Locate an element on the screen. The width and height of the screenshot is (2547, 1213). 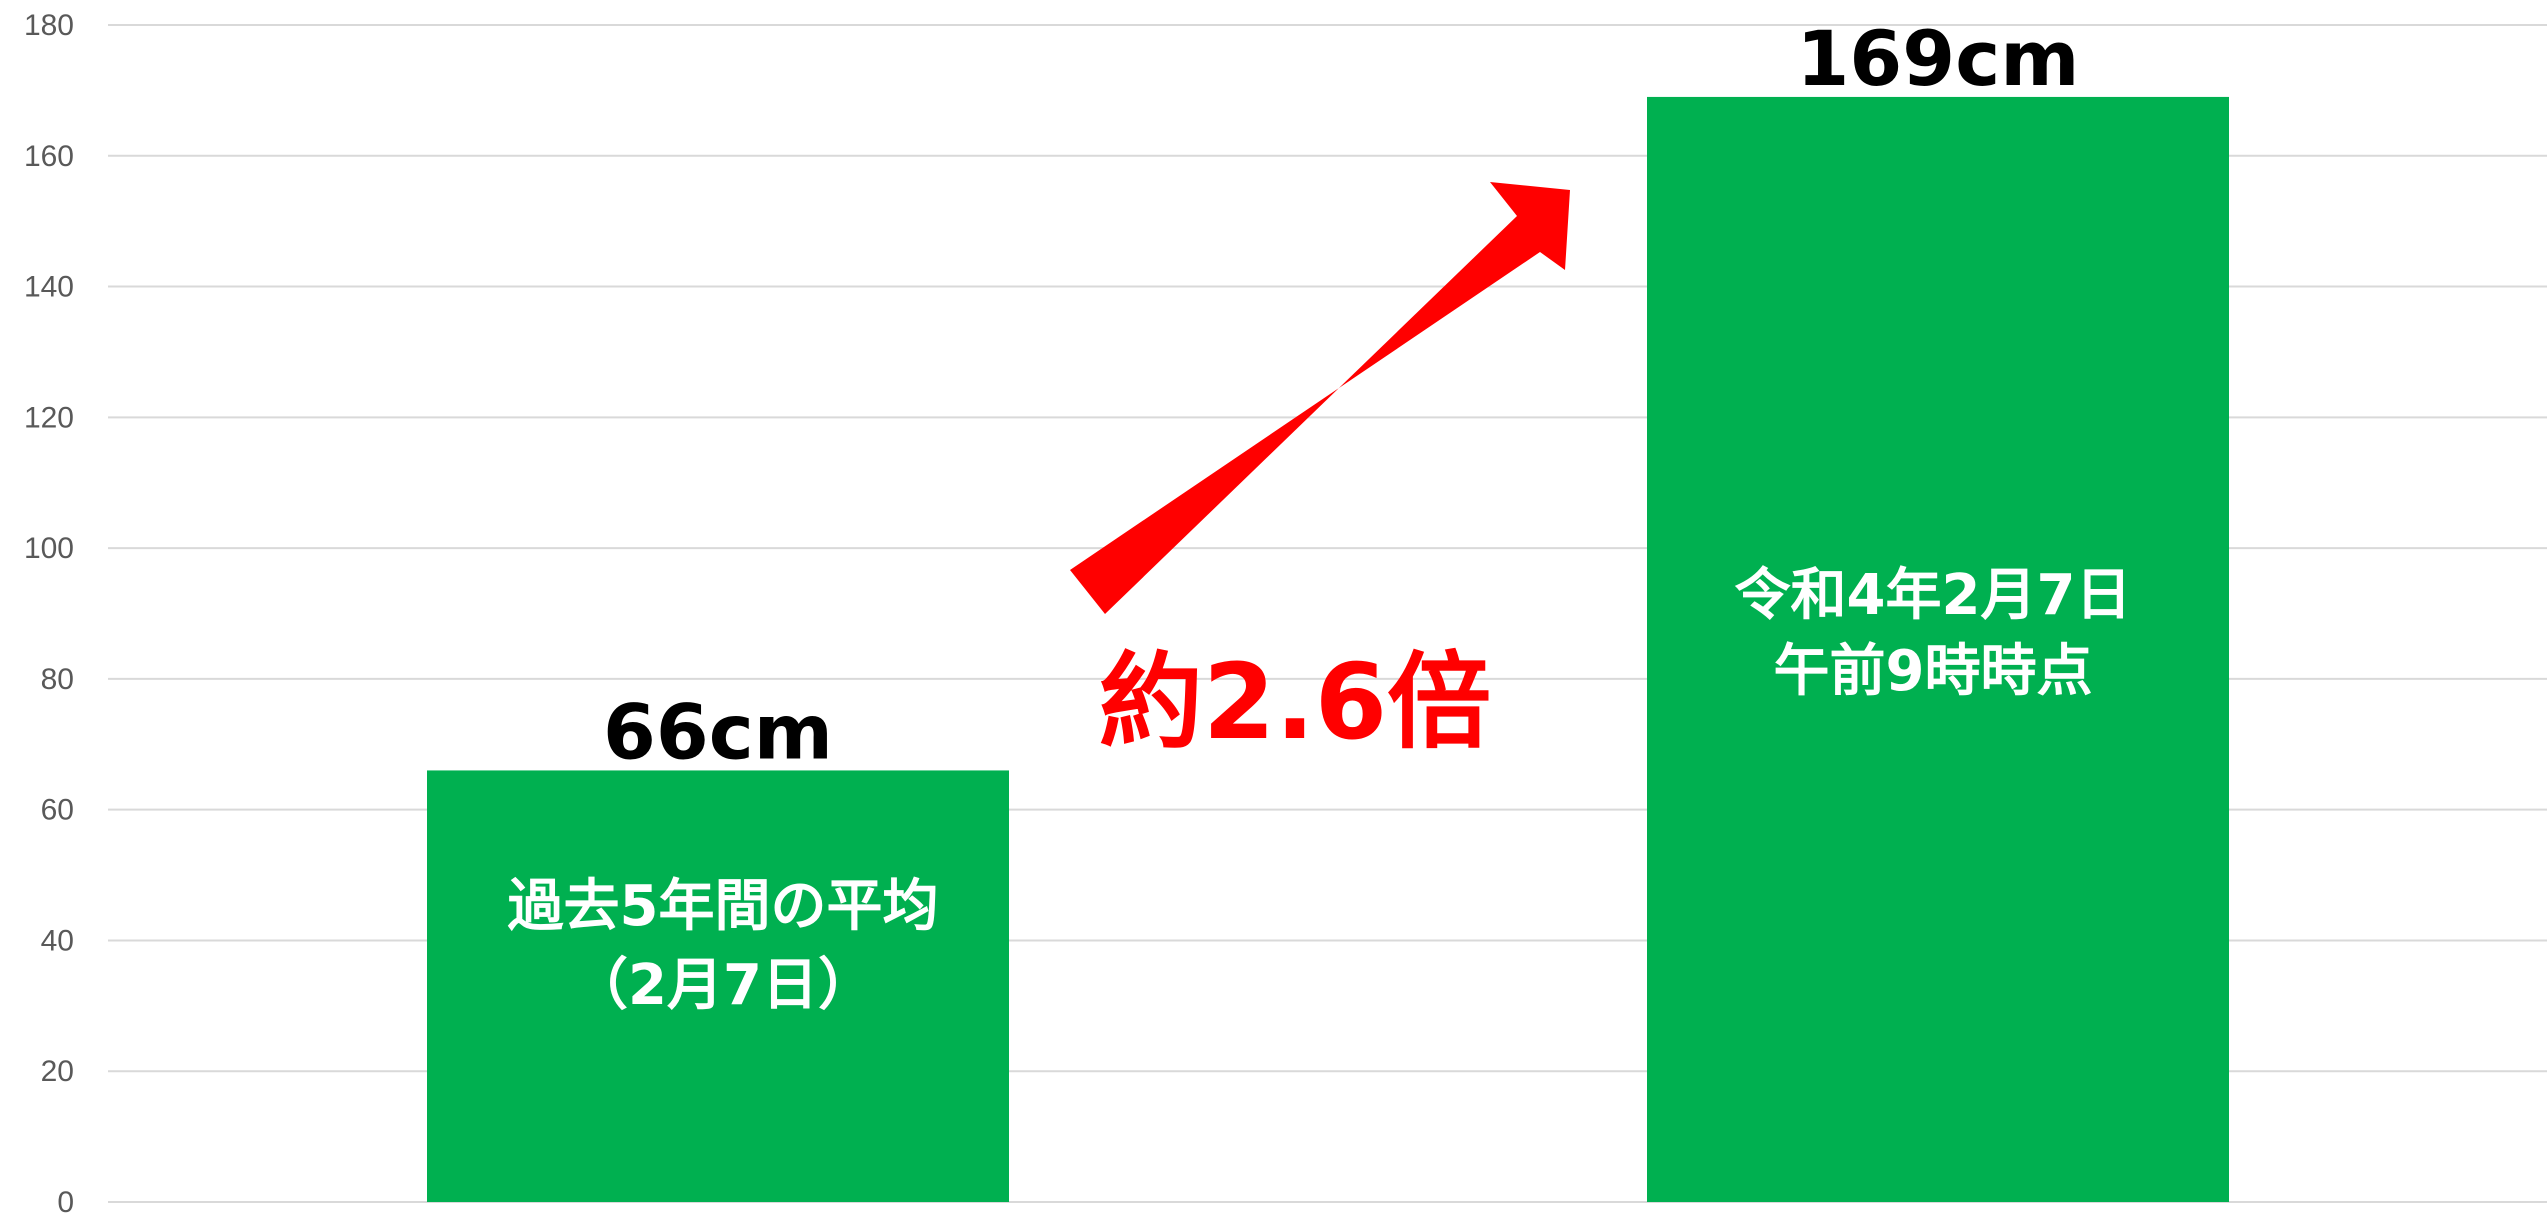
bar is located at coordinates (718, 986).